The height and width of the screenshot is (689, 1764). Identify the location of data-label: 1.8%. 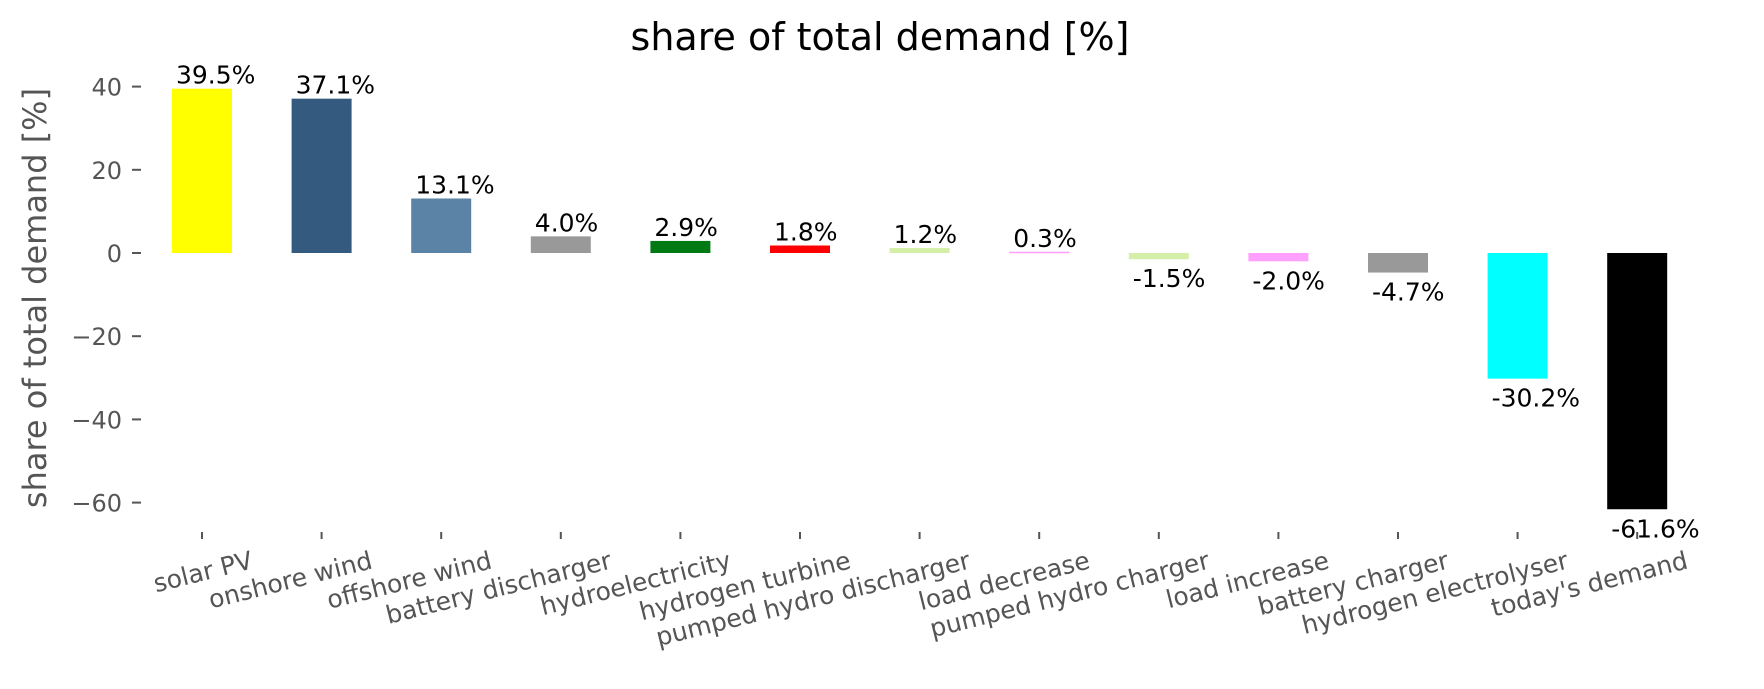
(806, 232).